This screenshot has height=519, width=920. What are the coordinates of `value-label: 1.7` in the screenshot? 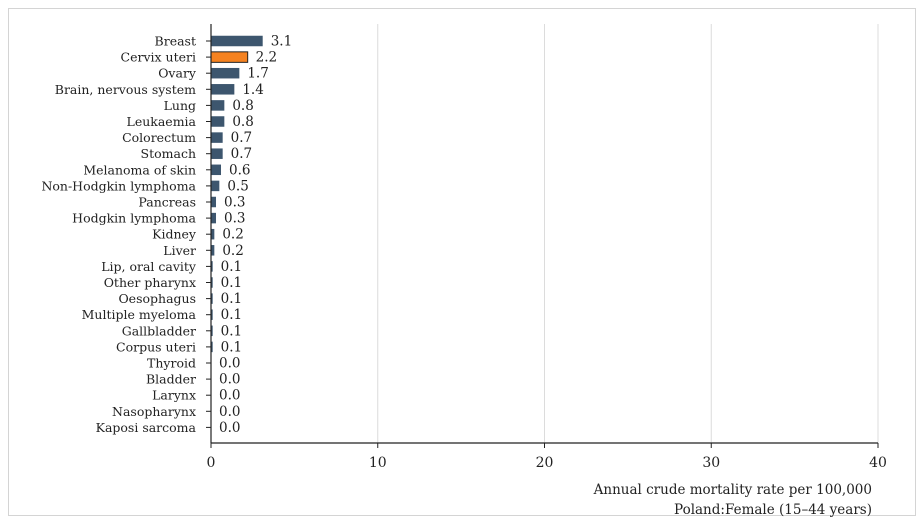 It's located at (257, 74).